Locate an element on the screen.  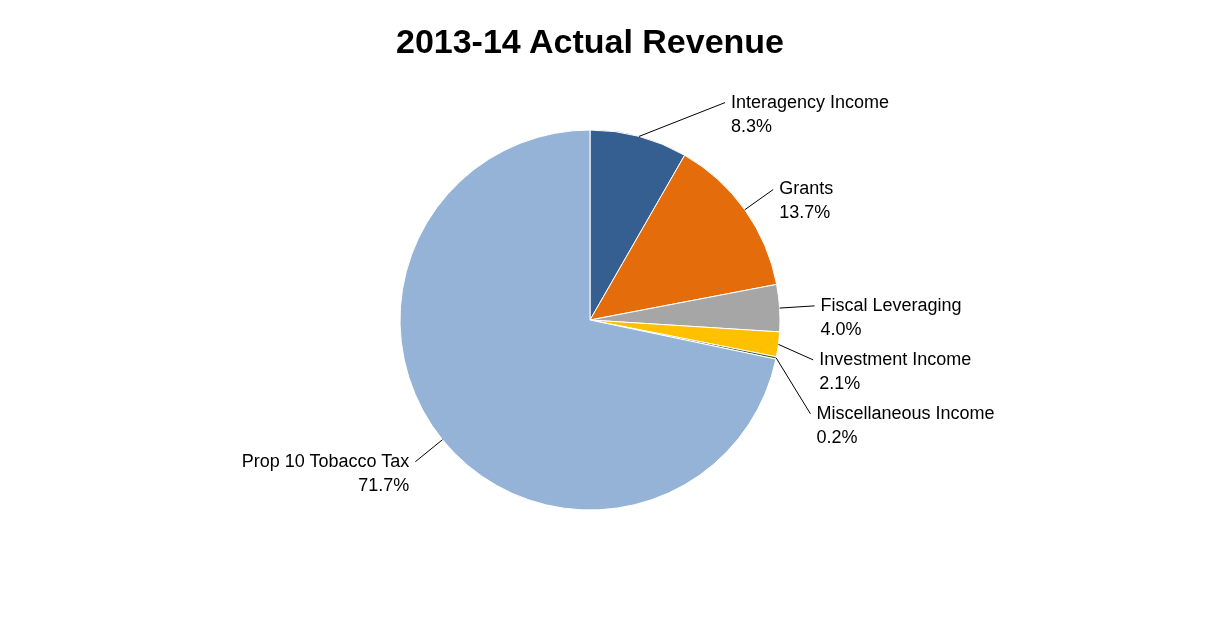
data-label: 13.7% is located at coordinates (805, 212).